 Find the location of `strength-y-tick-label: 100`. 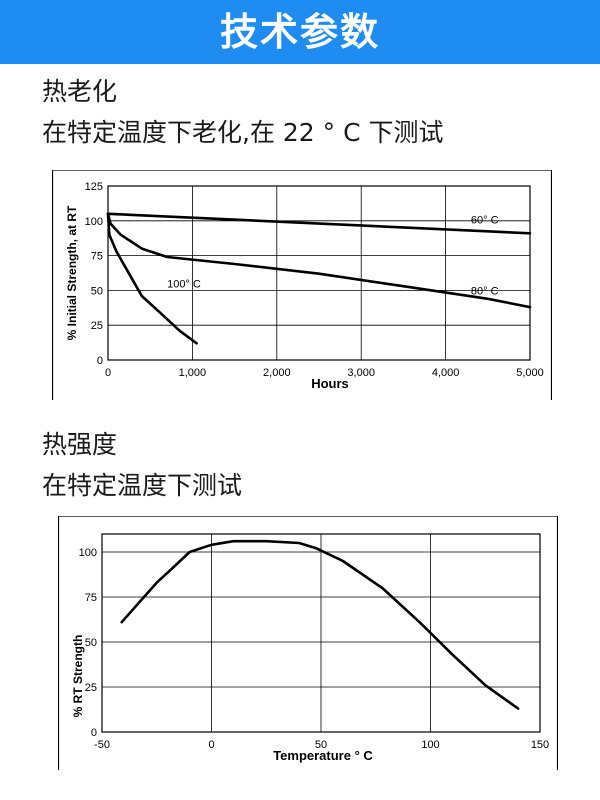

strength-y-tick-label: 100 is located at coordinates (88, 553).